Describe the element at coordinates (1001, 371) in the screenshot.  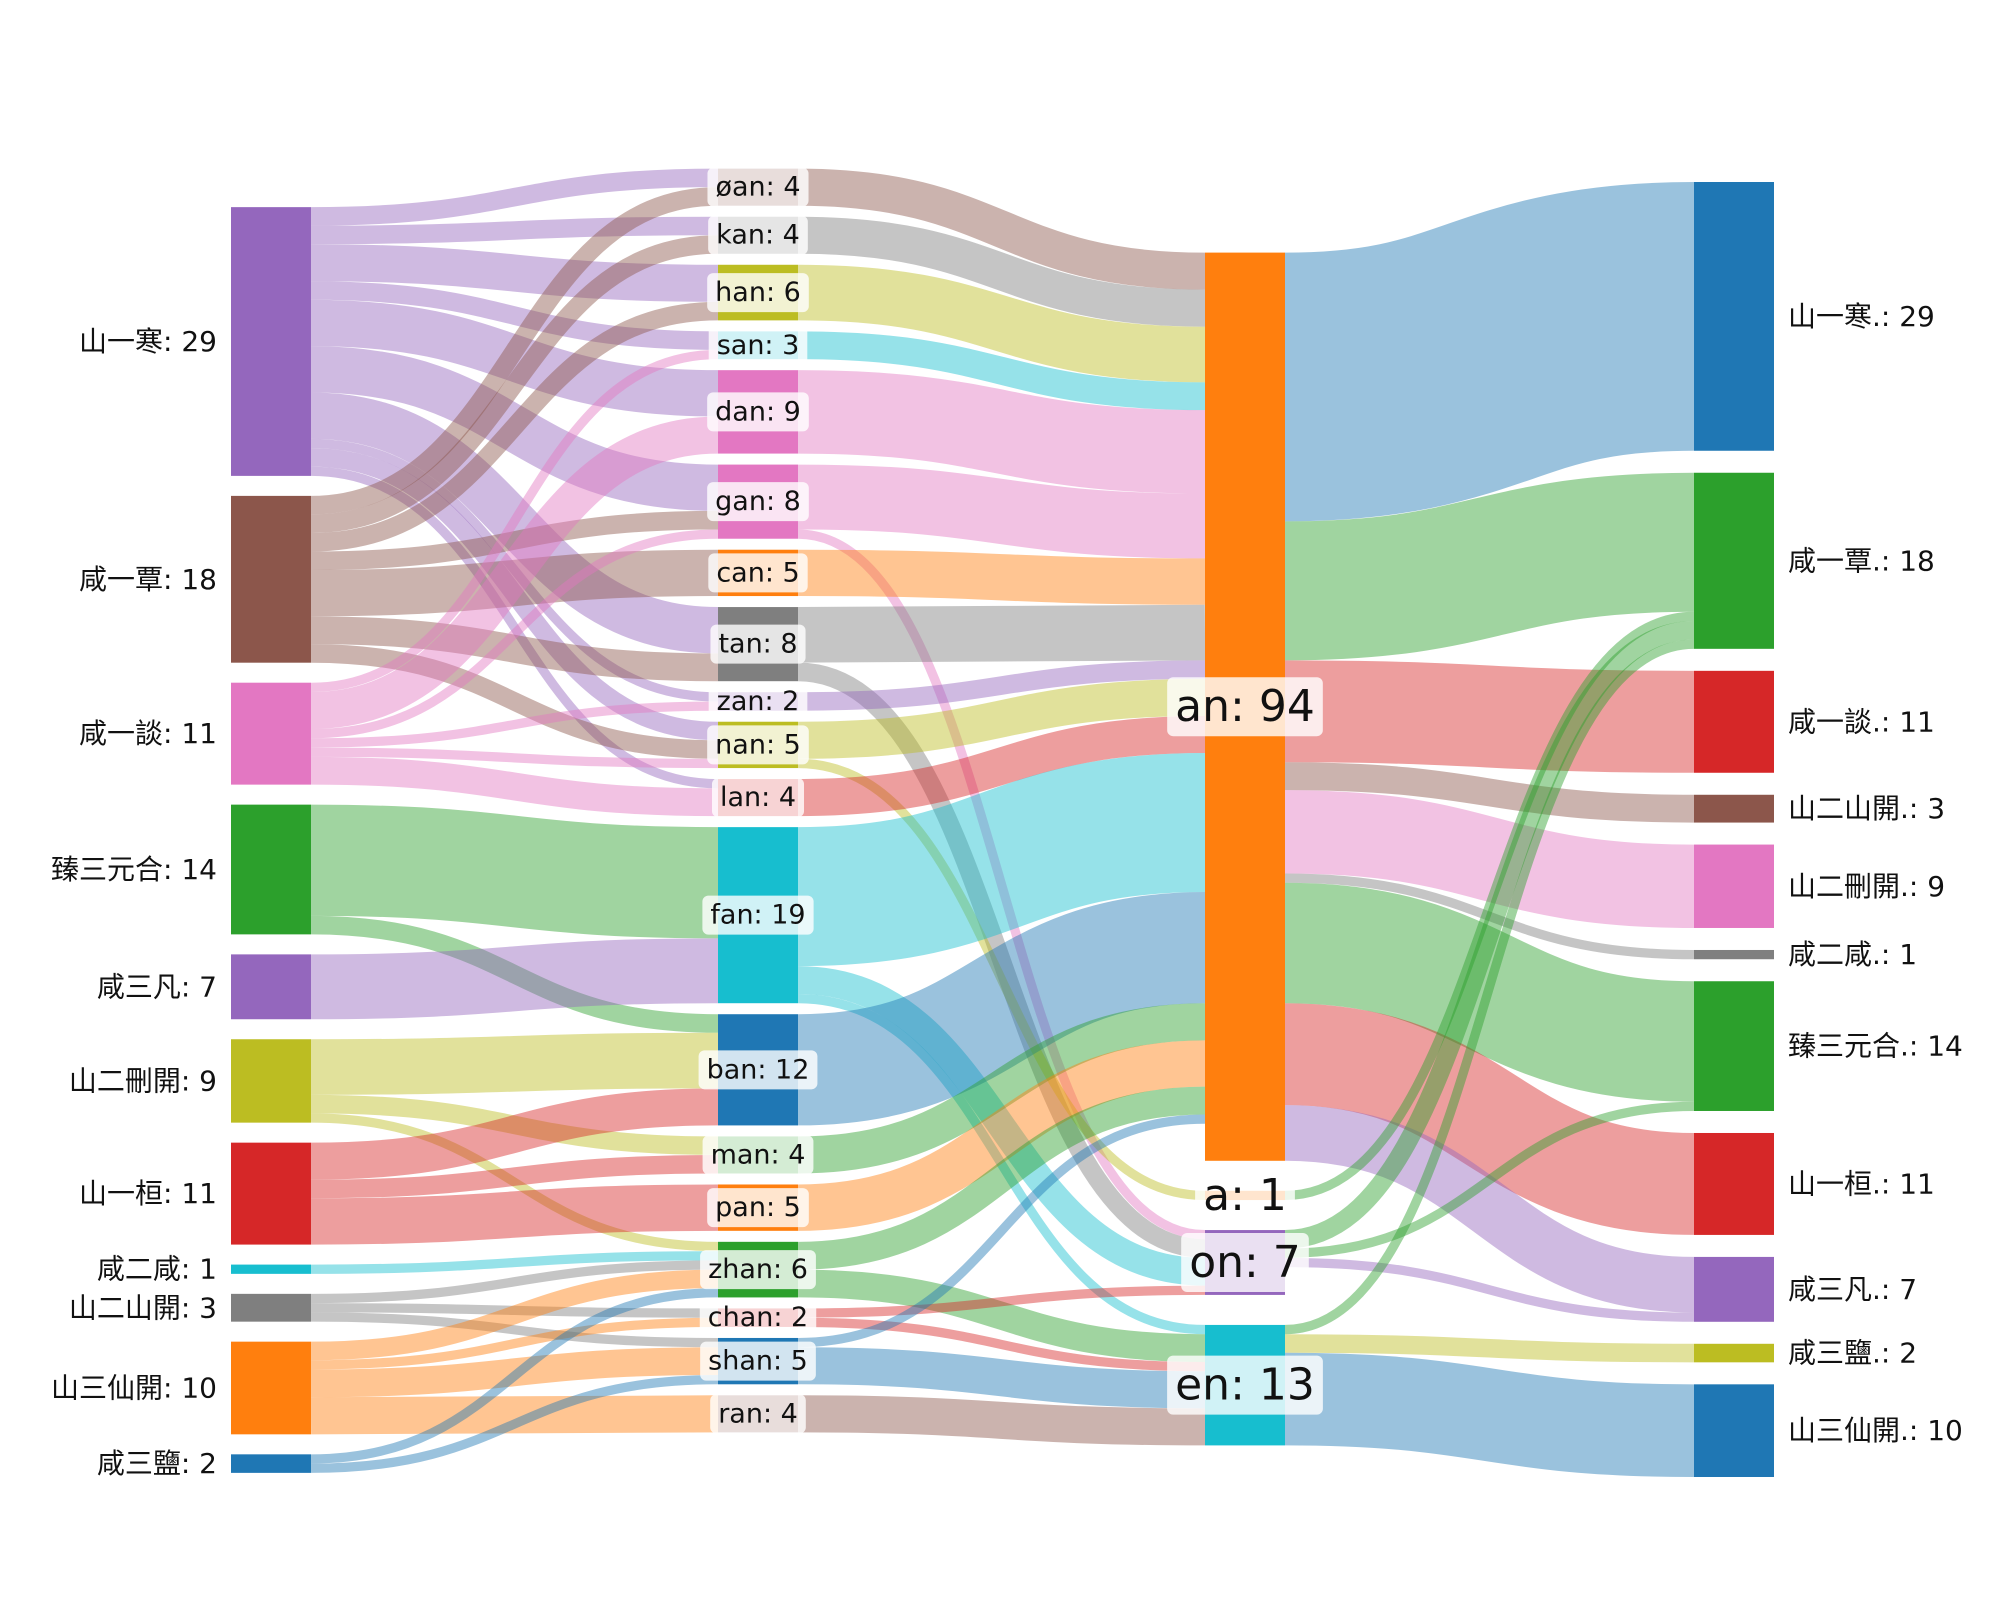
I see `flow-M_san-to-F_an` at that location.